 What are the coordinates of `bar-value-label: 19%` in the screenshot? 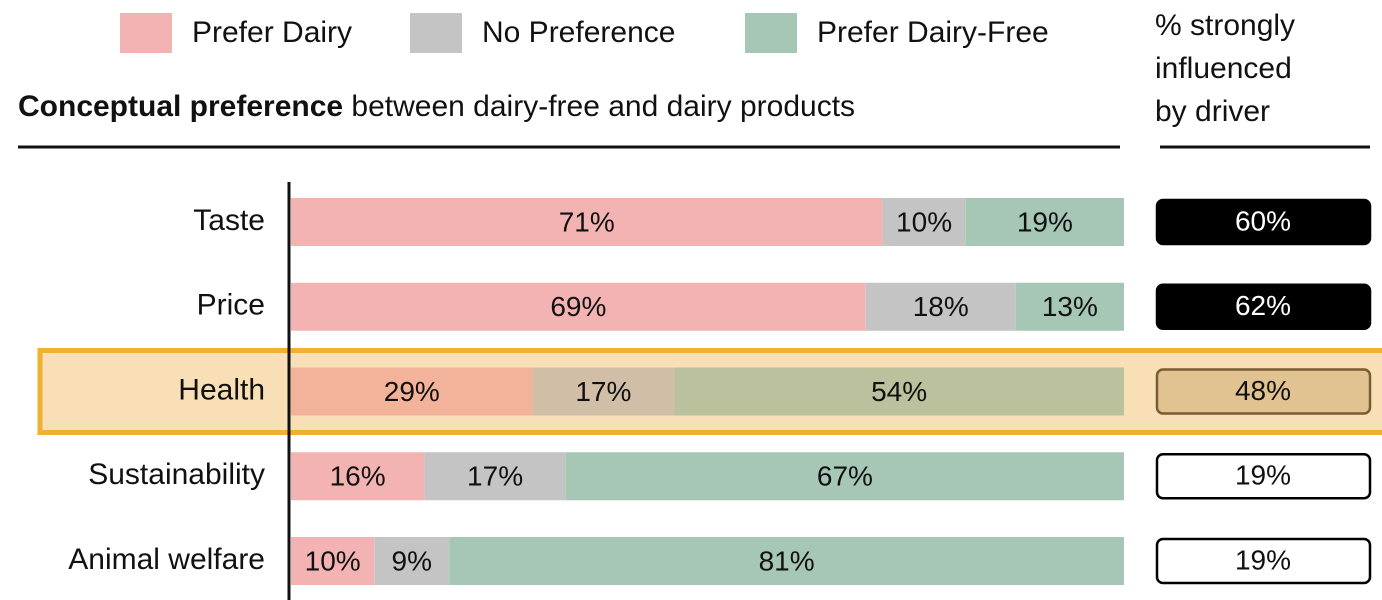 It's located at (1045, 221).